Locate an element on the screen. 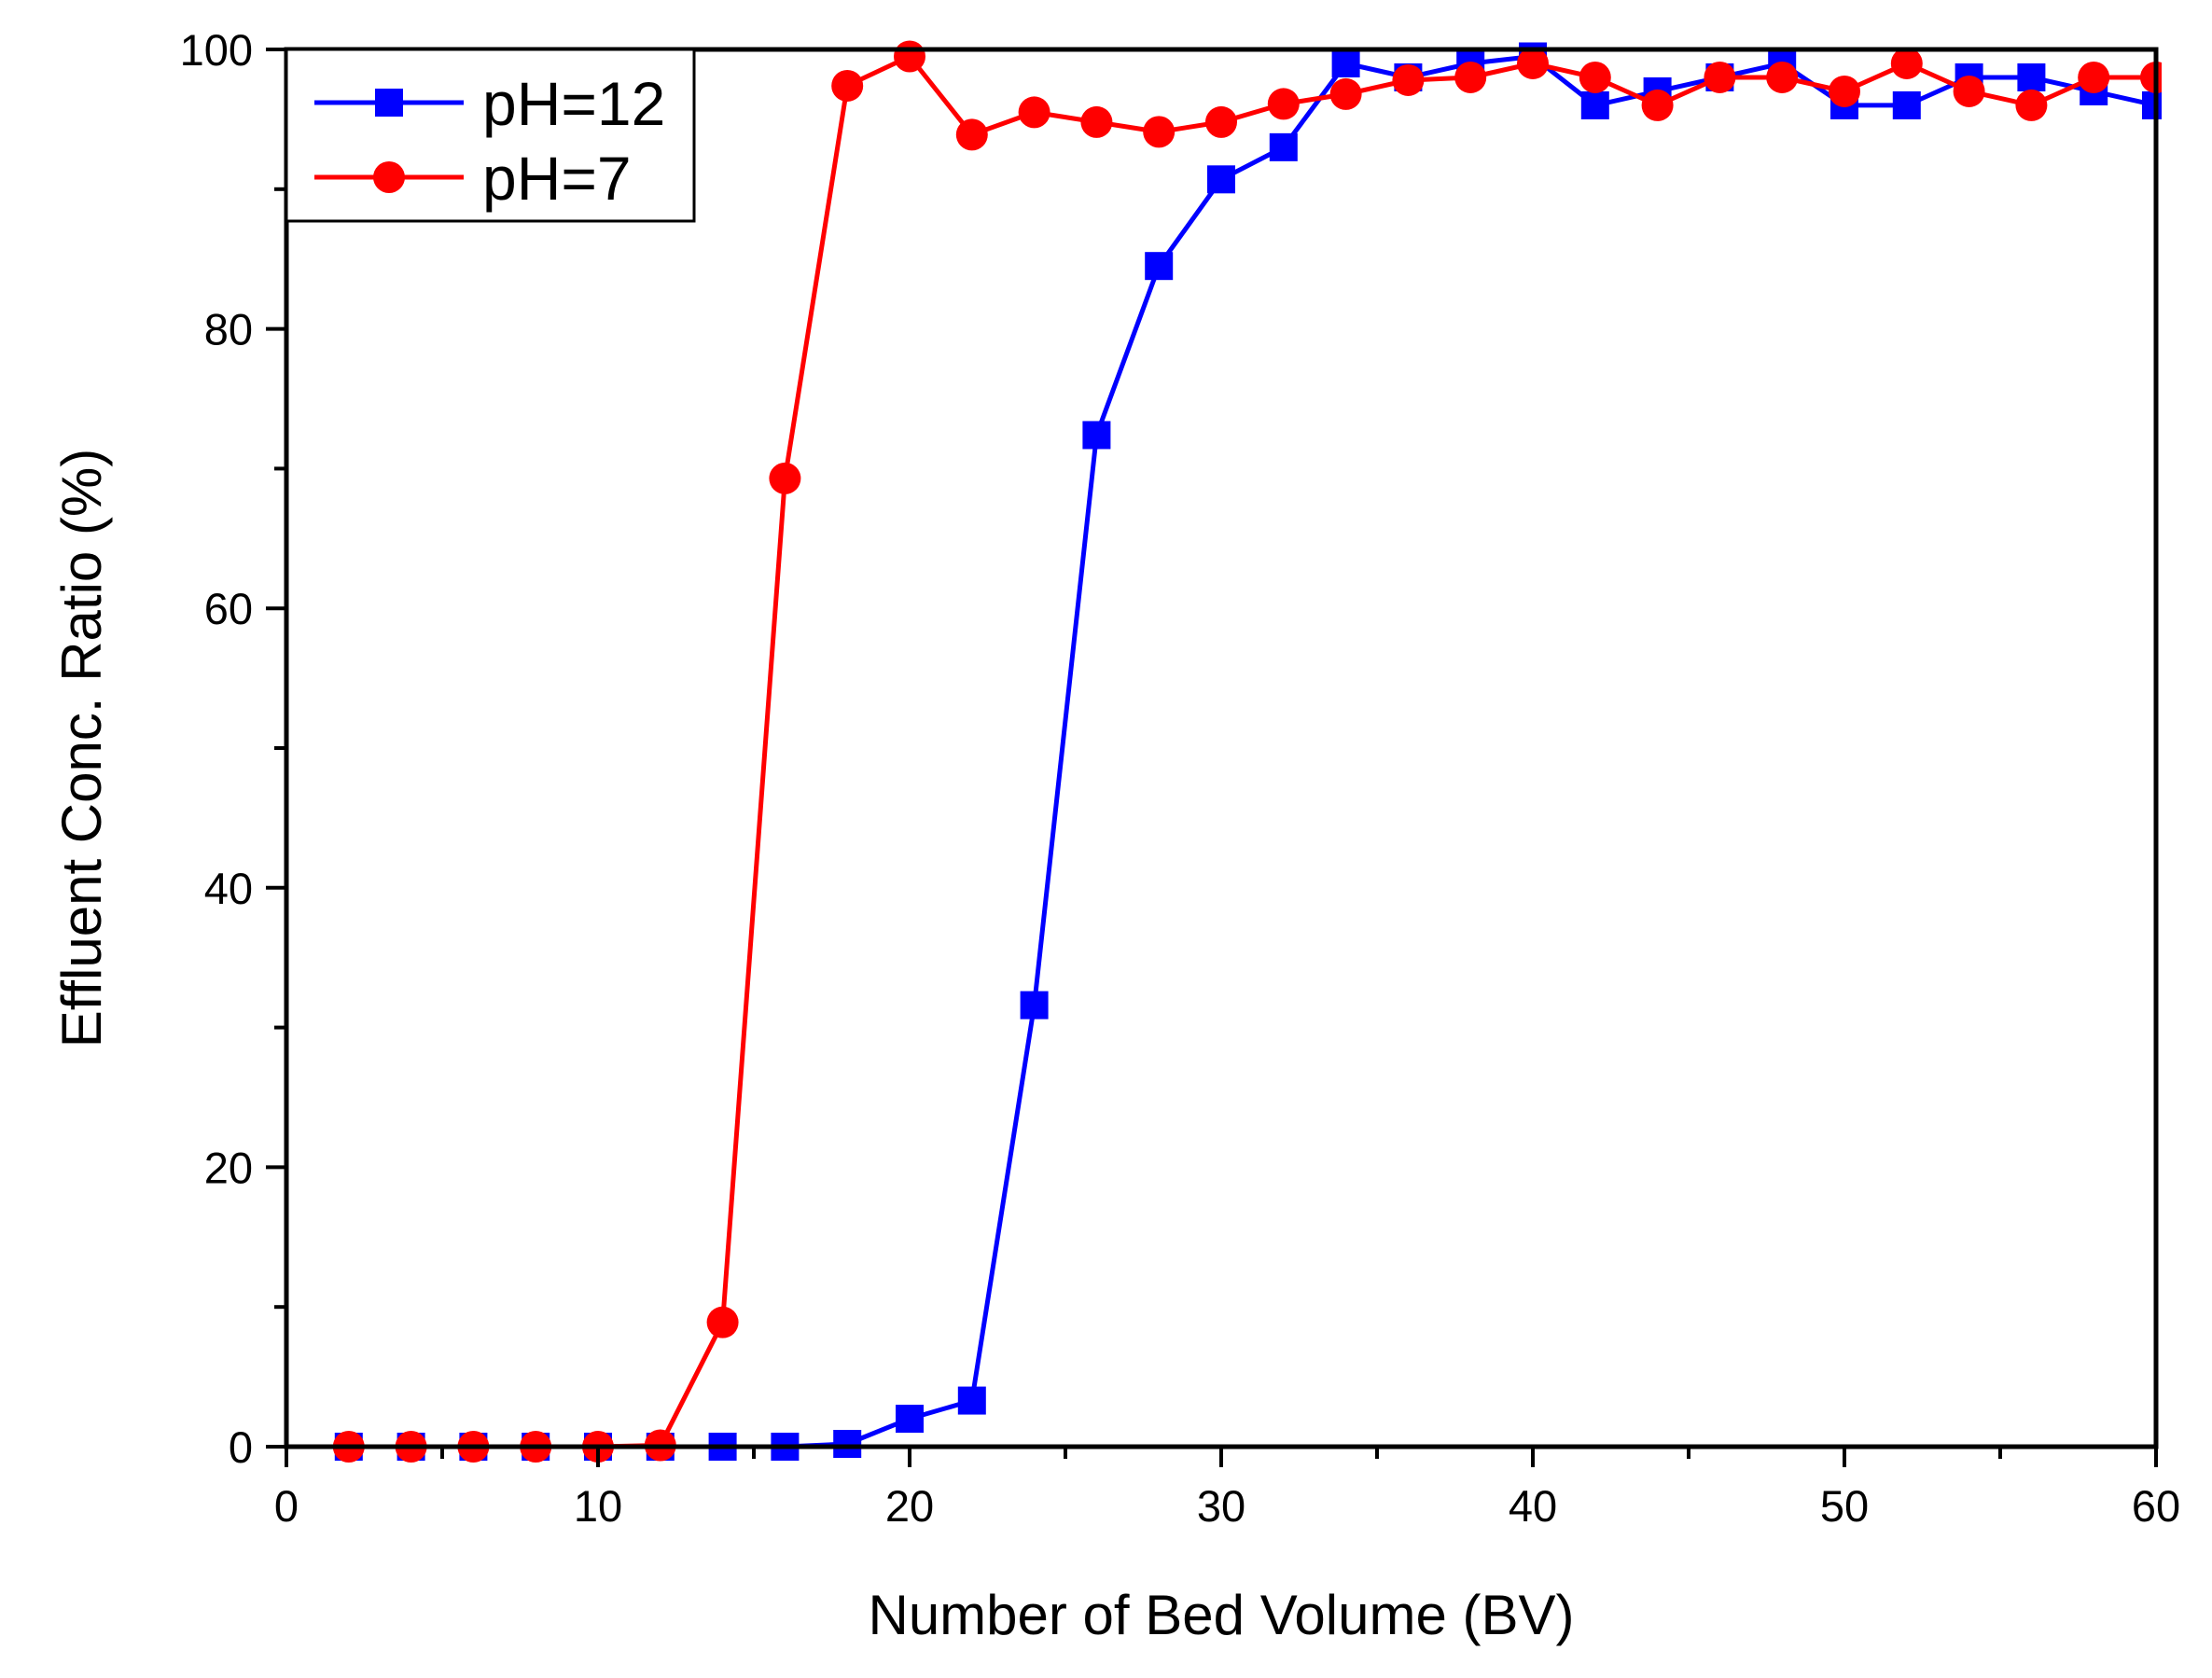 Image resolution: width=2212 pixels, height=1678 pixels. y-axis-title: Effluent Conc. Ratio (%) is located at coordinates (81, 748).